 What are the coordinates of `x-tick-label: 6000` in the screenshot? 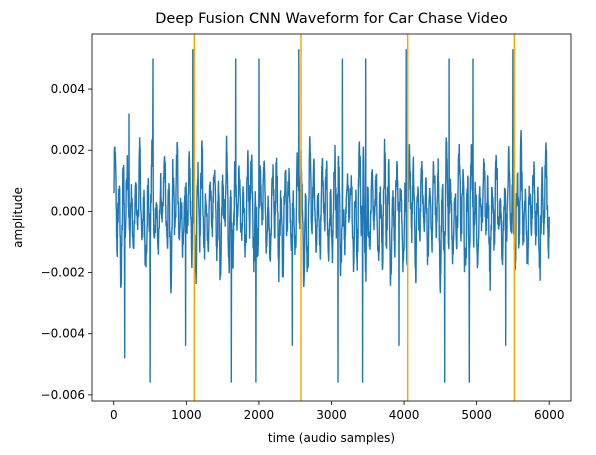 It's located at (549, 415).